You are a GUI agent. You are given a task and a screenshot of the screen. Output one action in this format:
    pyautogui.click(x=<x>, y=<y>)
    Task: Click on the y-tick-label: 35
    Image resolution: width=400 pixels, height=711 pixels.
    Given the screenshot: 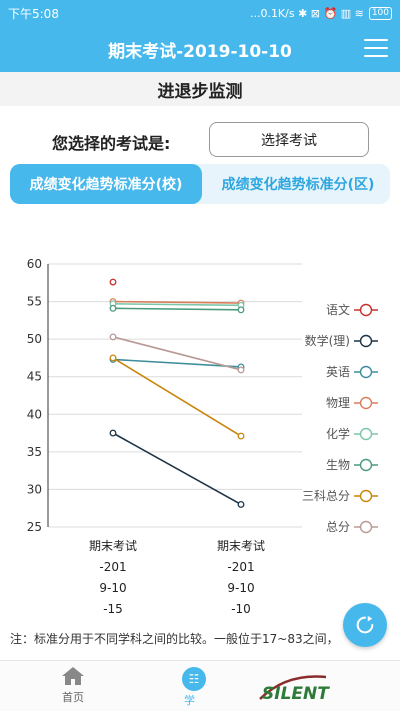 What is the action you would take?
    pyautogui.click(x=34, y=452)
    